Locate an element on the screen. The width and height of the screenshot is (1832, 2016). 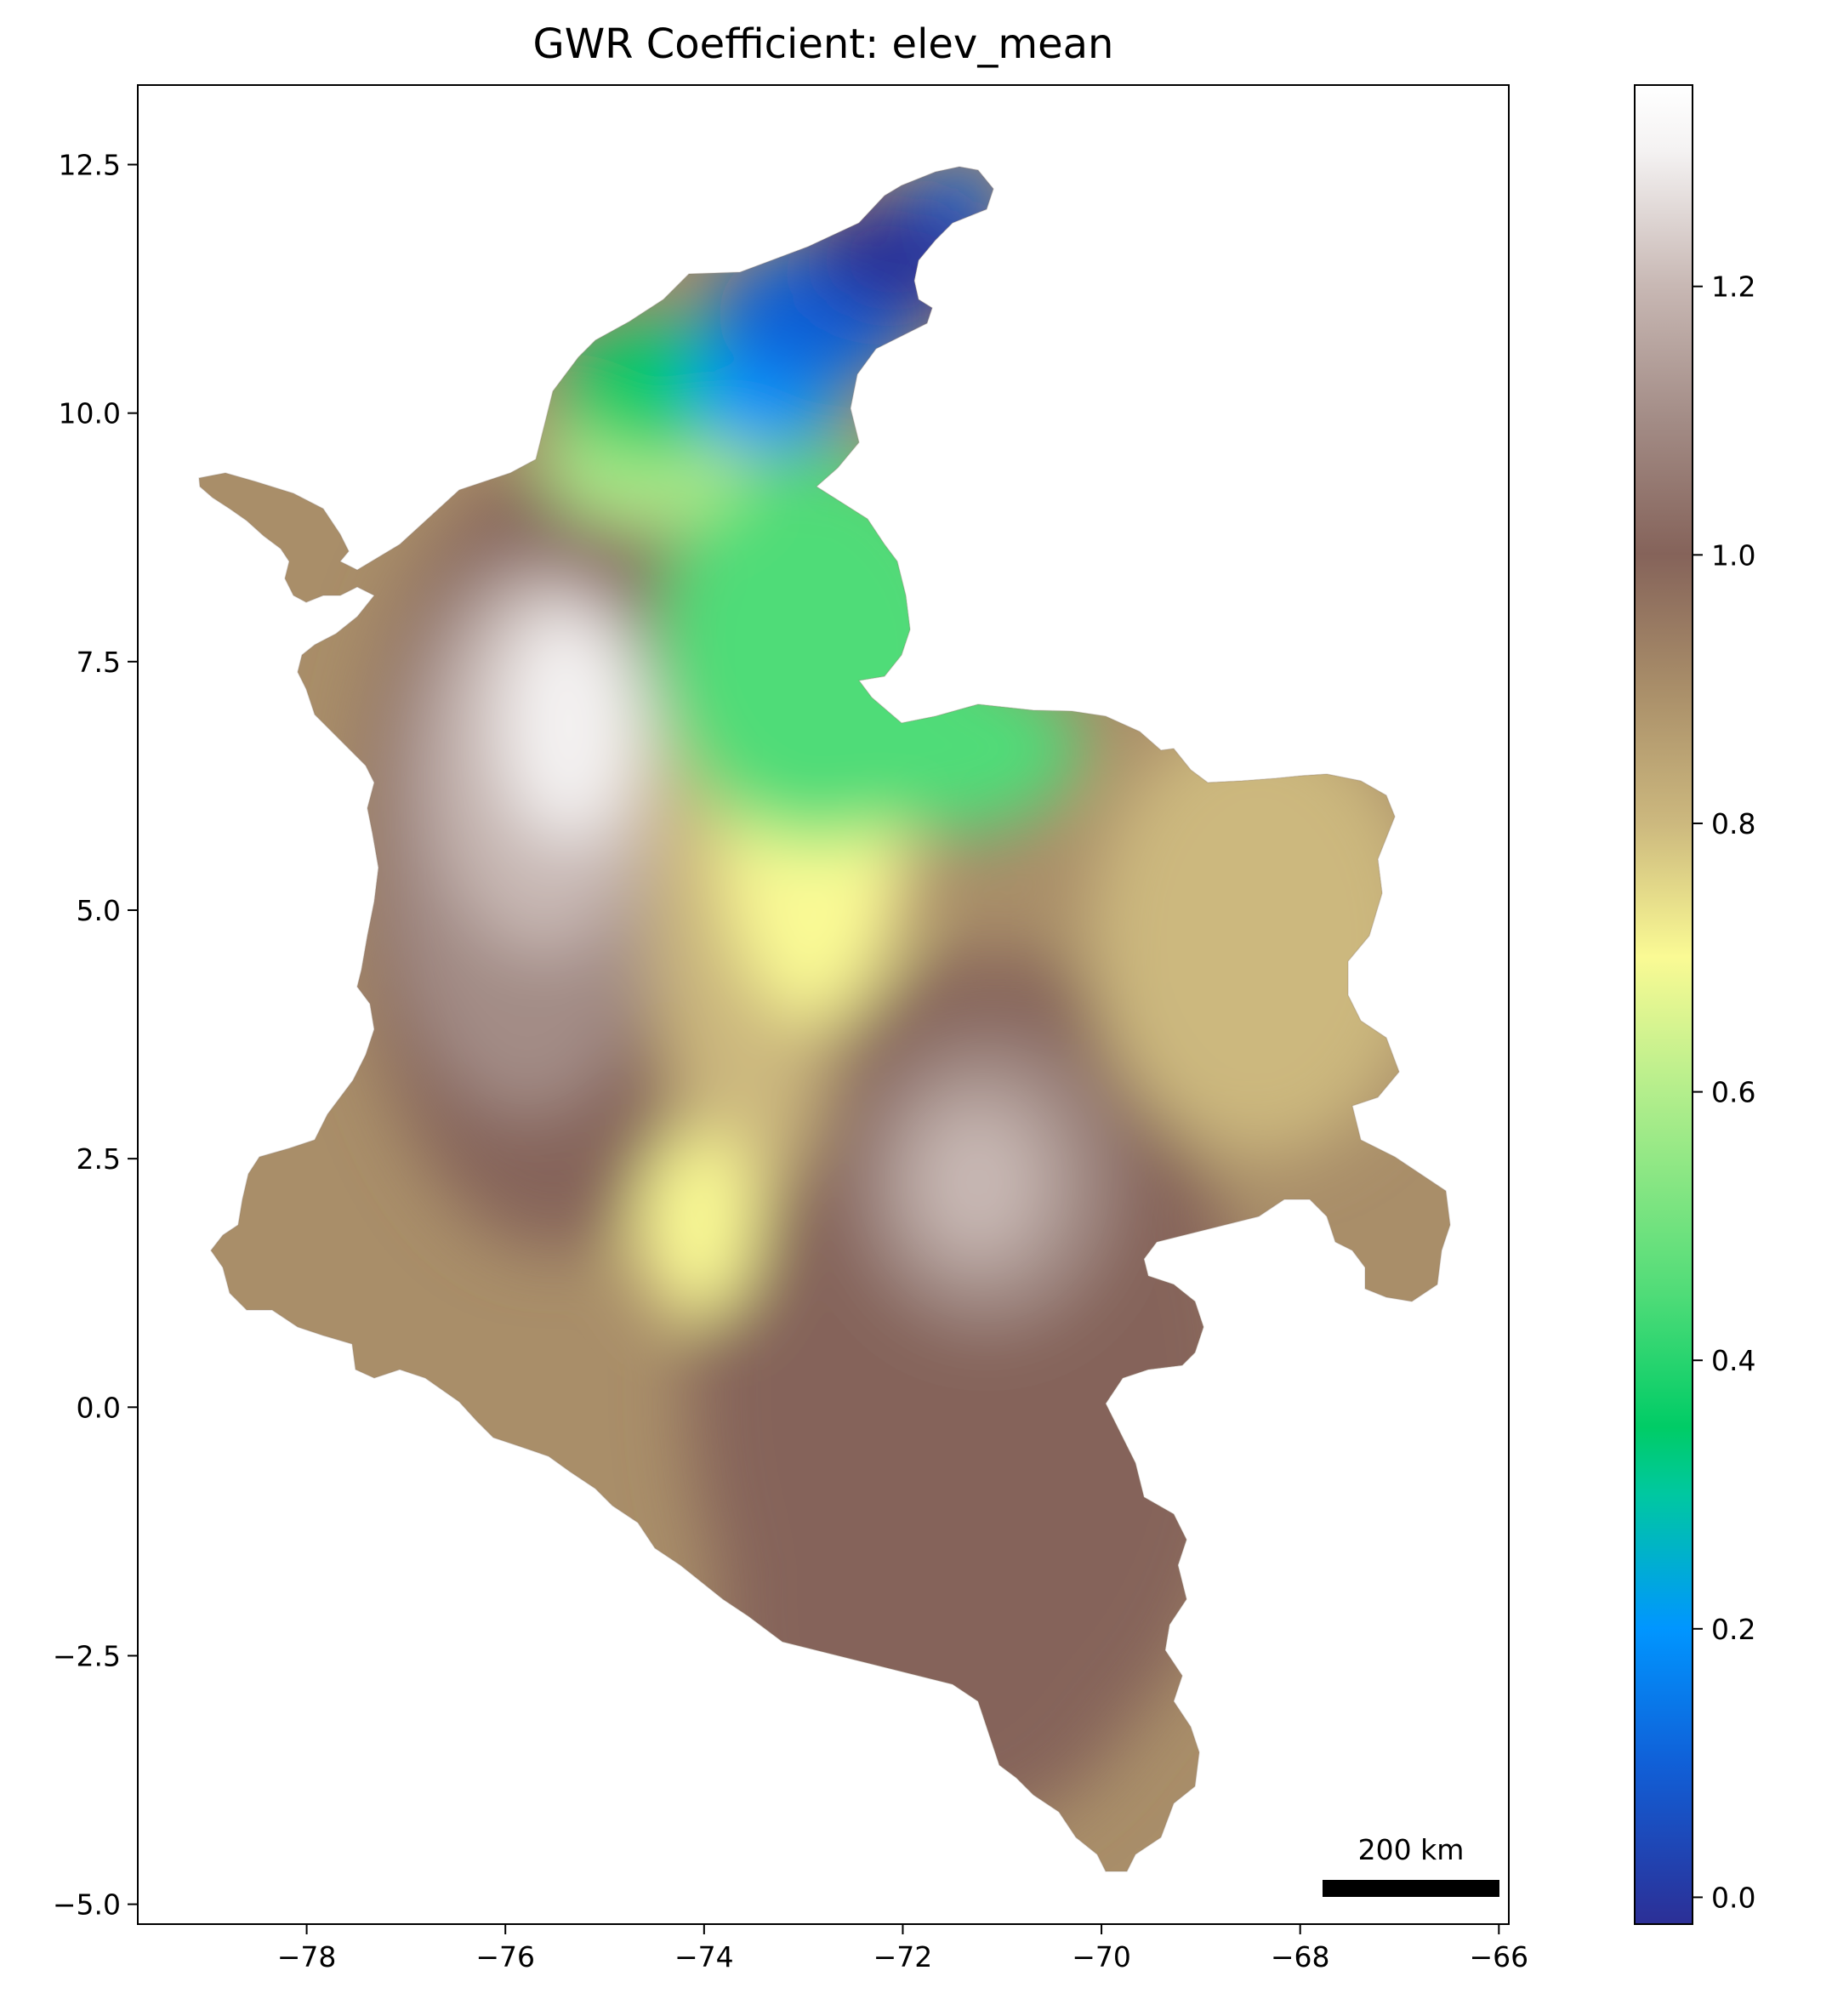
colorbar: 0.0 0.2 0.4 0.6 0.8 1.0 1.2 is located at coordinates (1694, 1004).